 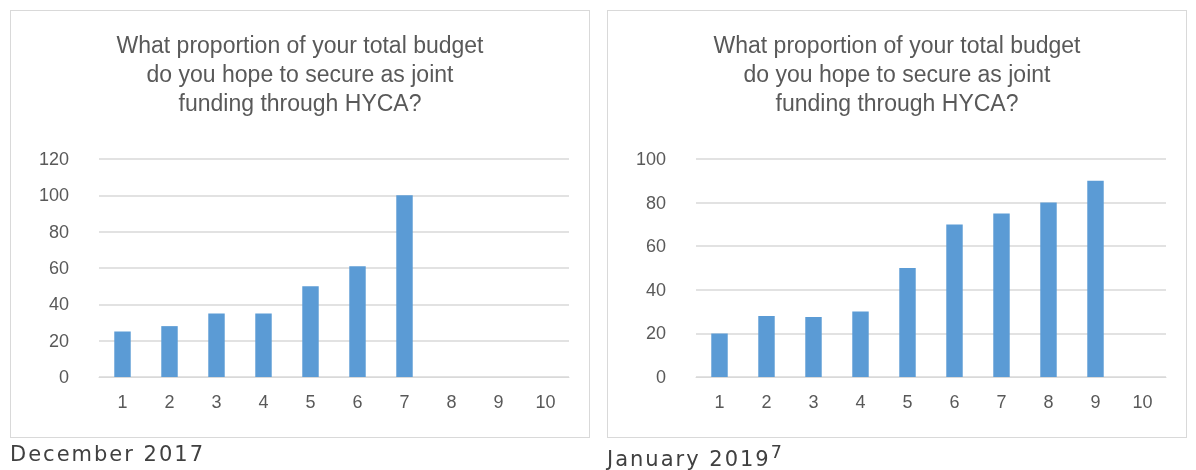 I want to click on text: January 2019$^{7}$, so click(x=696, y=456).